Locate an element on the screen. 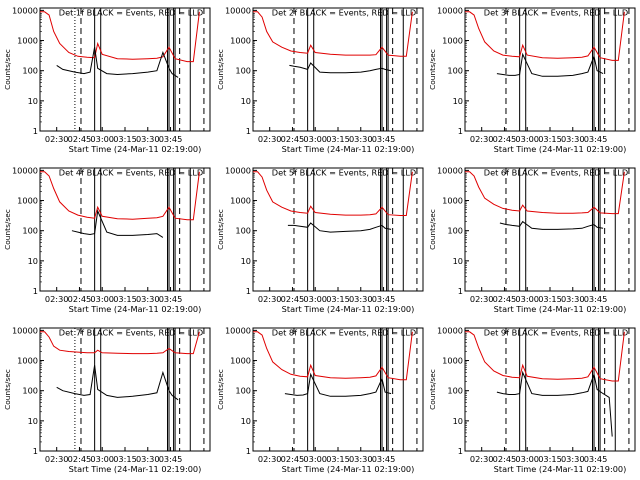 This screenshot has height=480, width=640. chart-title: Det 3f BLACK = Events, RED = LLD is located at coordinates (556, 12).